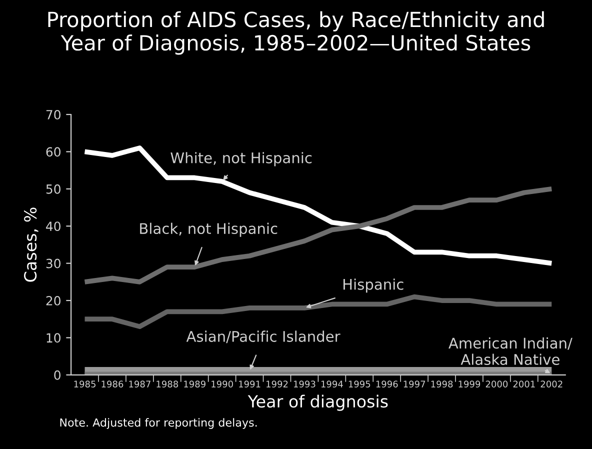 The width and height of the screenshot is (592, 449). I want to click on y-tick-label: 40, so click(53, 227).